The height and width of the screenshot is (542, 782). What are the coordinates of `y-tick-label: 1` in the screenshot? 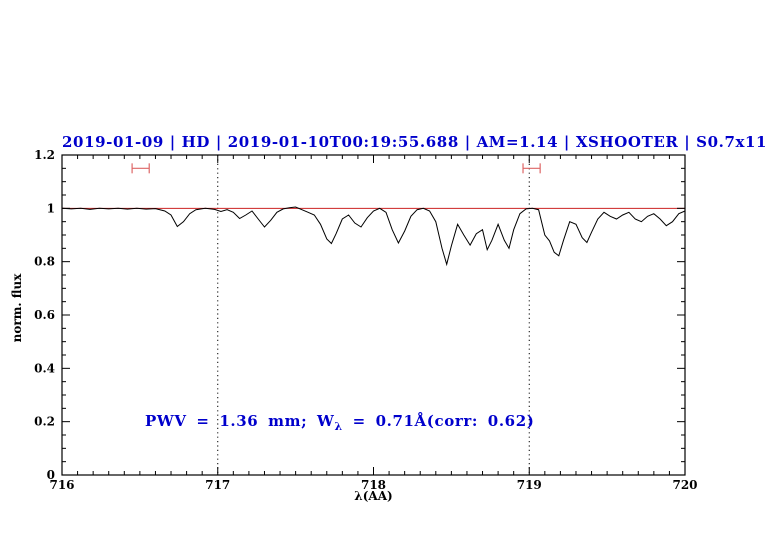 It's located at (51, 208).